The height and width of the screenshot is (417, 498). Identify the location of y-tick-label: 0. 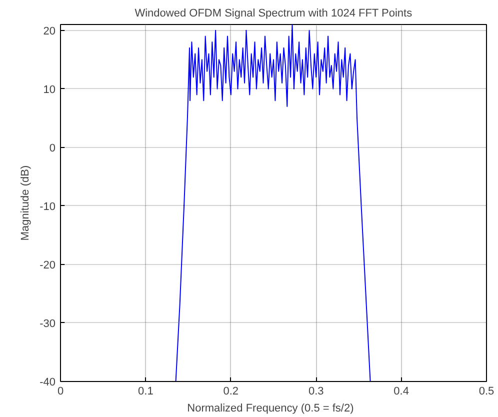
(52, 148).